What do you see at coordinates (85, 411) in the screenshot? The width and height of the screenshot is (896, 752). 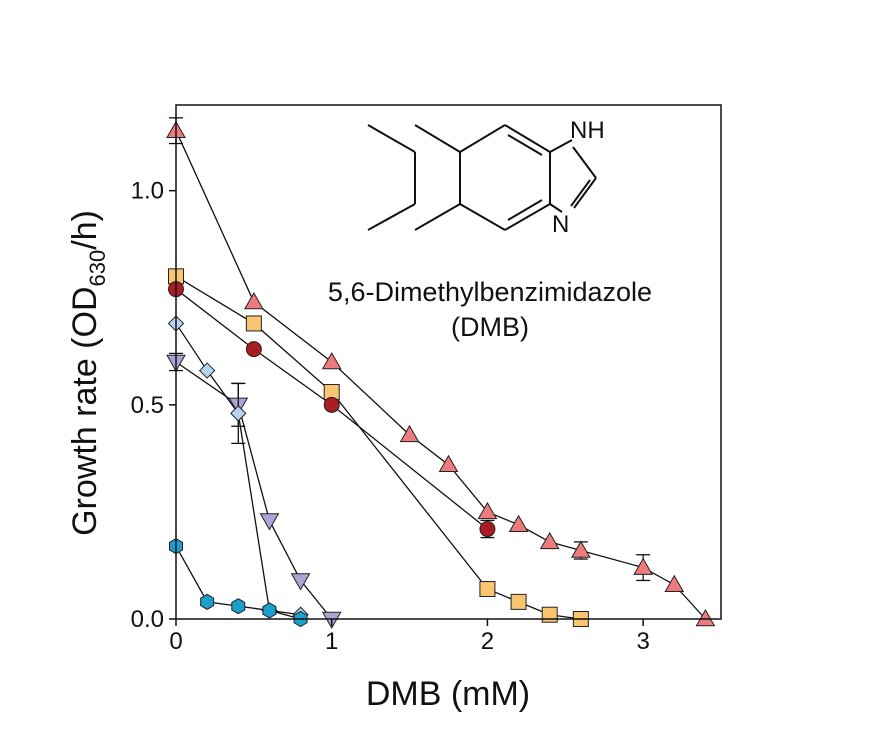 I see `y-axis-title-main: Growth rate (OD` at bounding box center [85, 411].